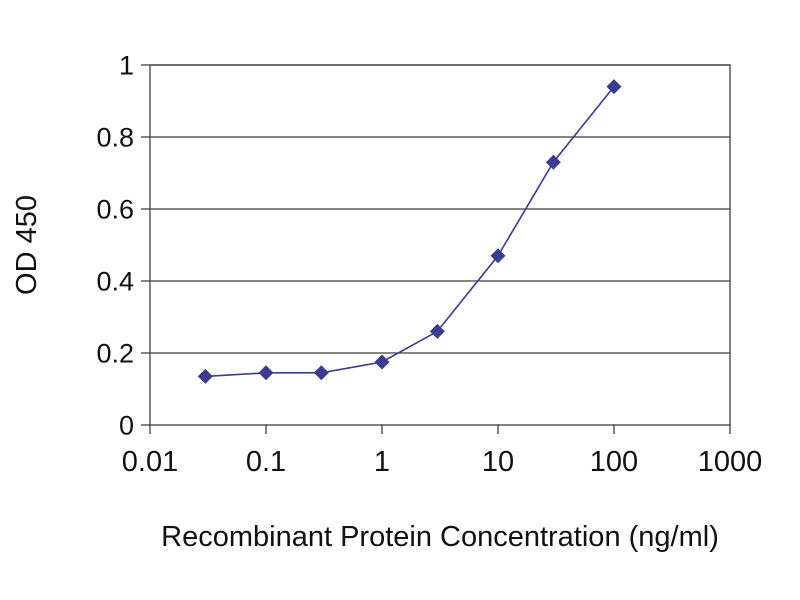 The image size is (800, 600). I want to click on x-tick-label: 0.1, so click(266, 462).